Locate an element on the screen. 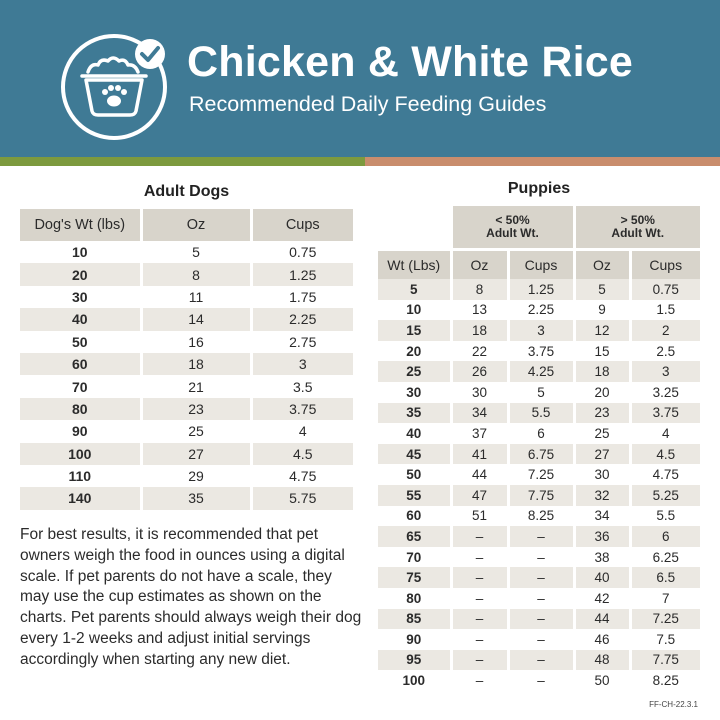  table-row: 100 27 4.5 is located at coordinates (186, 453).